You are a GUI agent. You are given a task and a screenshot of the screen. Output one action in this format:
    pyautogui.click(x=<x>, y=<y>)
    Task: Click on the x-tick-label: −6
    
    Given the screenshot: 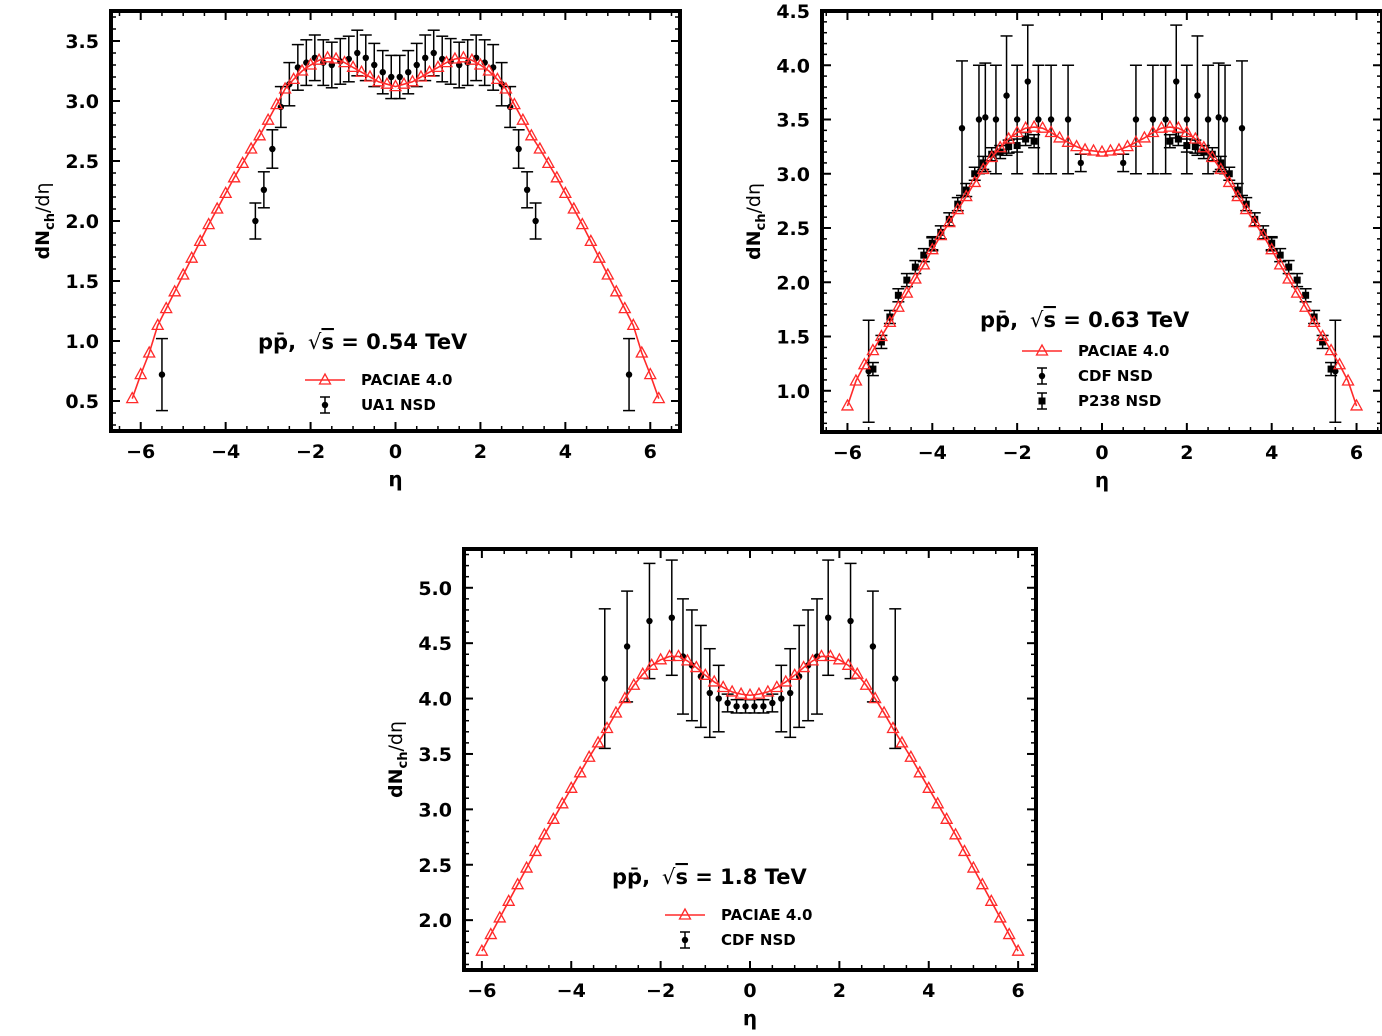 What is the action you would take?
    pyautogui.click(x=140, y=452)
    